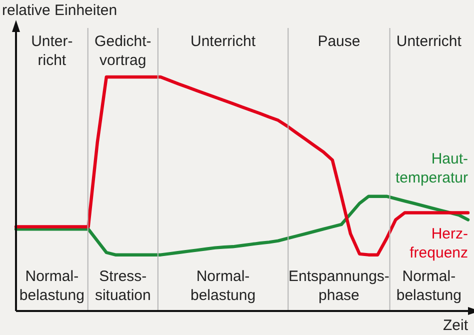  Describe the element at coordinates (60, 10) in the screenshot. I see `y-axis-title: relative Einheiten` at that location.